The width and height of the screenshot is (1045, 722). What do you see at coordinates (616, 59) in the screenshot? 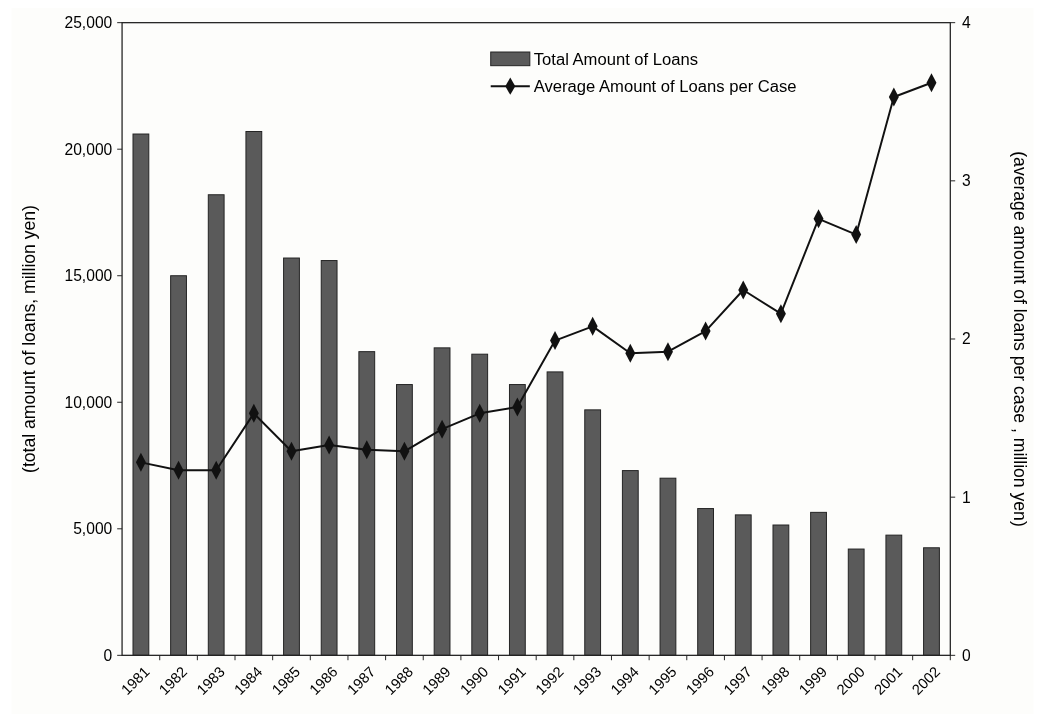
I see `legend-label: Total Amount of Loans` at bounding box center [616, 59].